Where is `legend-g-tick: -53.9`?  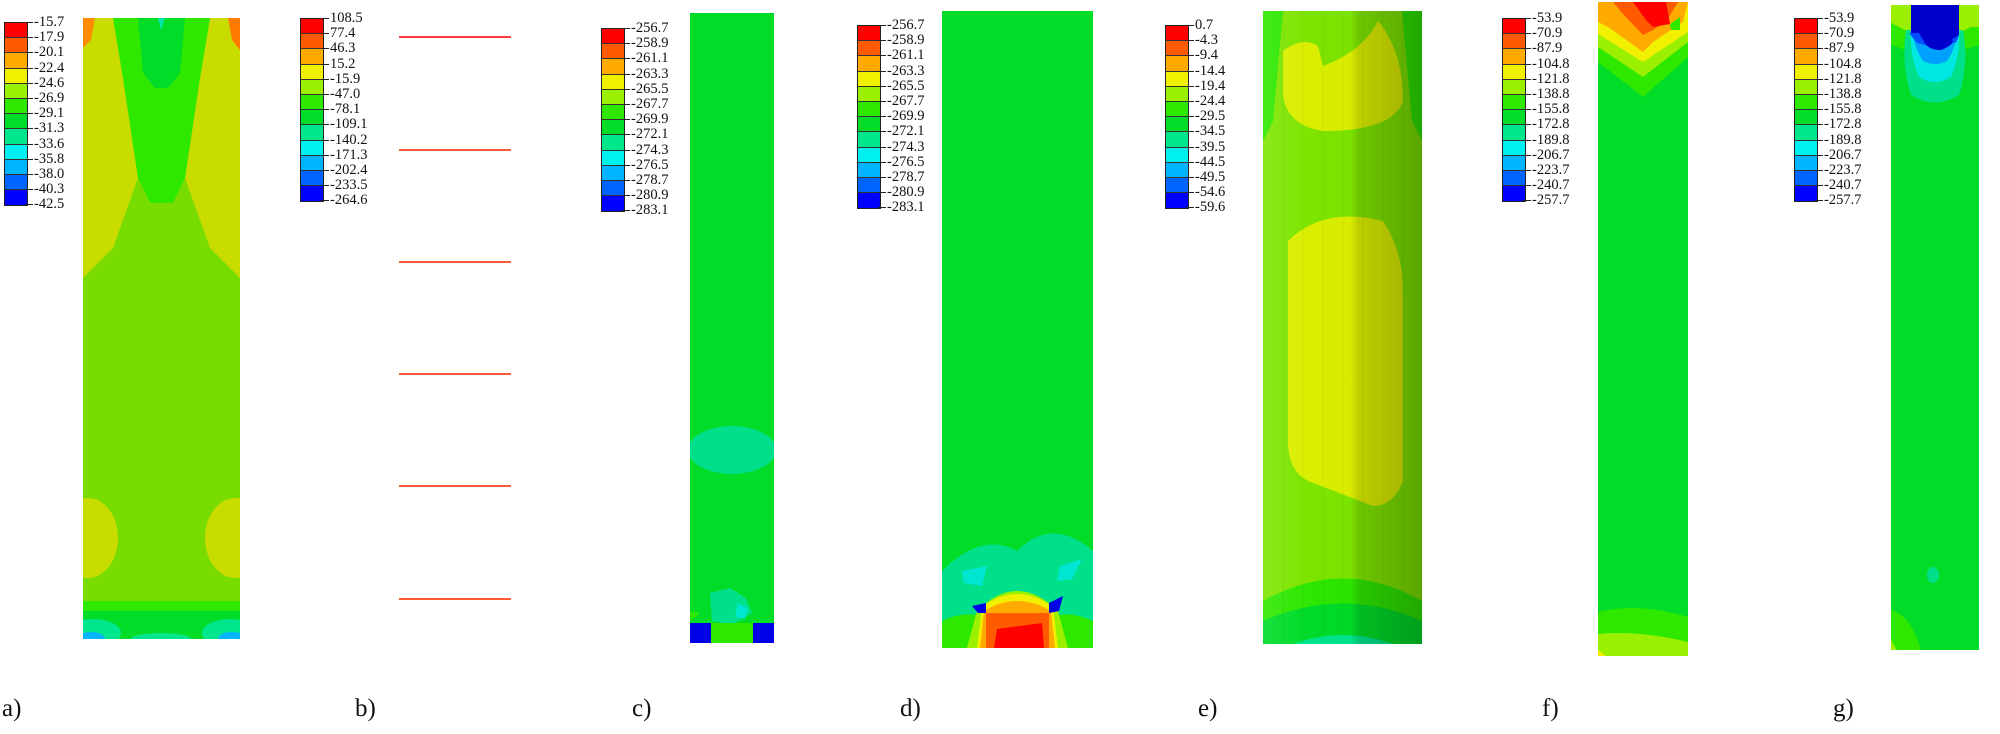
legend-g-tick: -53.9 is located at coordinates (1837, 18).